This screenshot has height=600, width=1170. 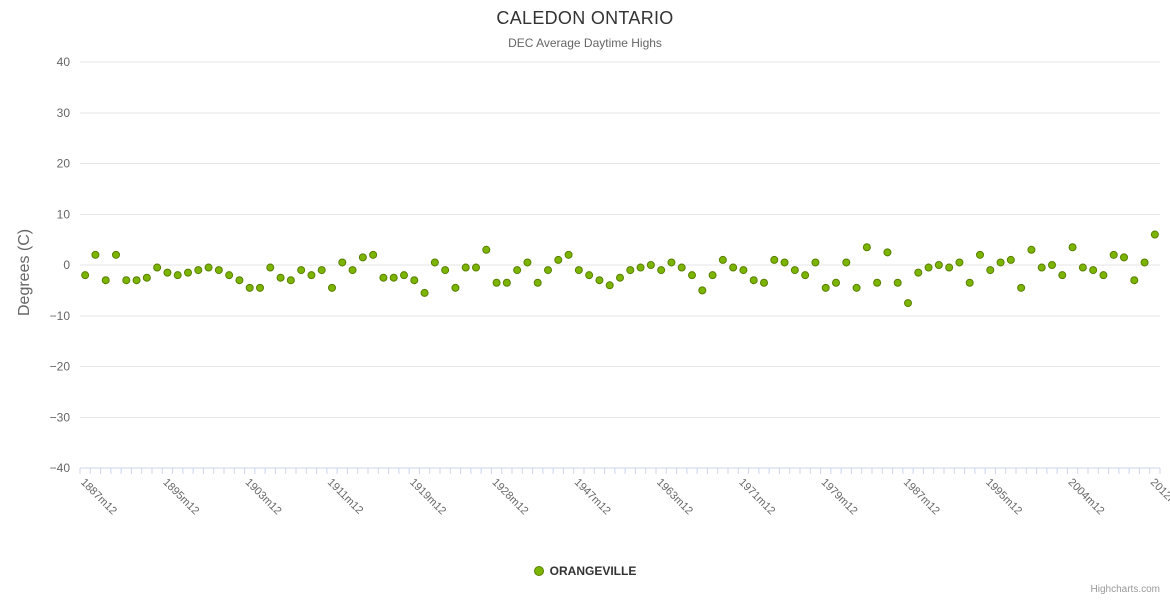 I want to click on legend-item: ORANGEVILLE, so click(x=584, y=571).